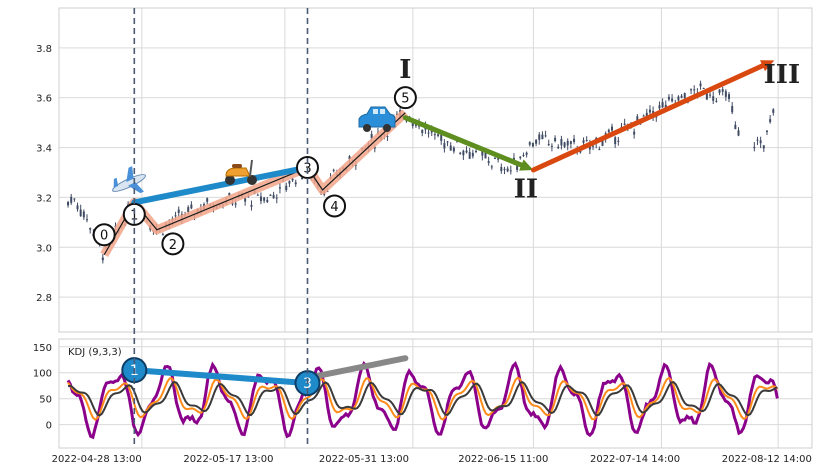  What do you see at coordinates (95, 352) in the screenshot?
I see `kdj-title: KDJ (9,3,3)` at bounding box center [95, 352].